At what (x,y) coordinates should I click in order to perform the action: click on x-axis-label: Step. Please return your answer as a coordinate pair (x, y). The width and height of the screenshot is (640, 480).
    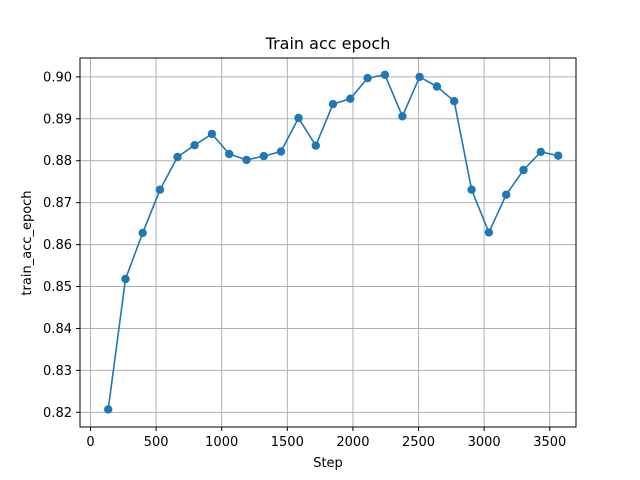
    Looking at the image, I should click on (328, 463).